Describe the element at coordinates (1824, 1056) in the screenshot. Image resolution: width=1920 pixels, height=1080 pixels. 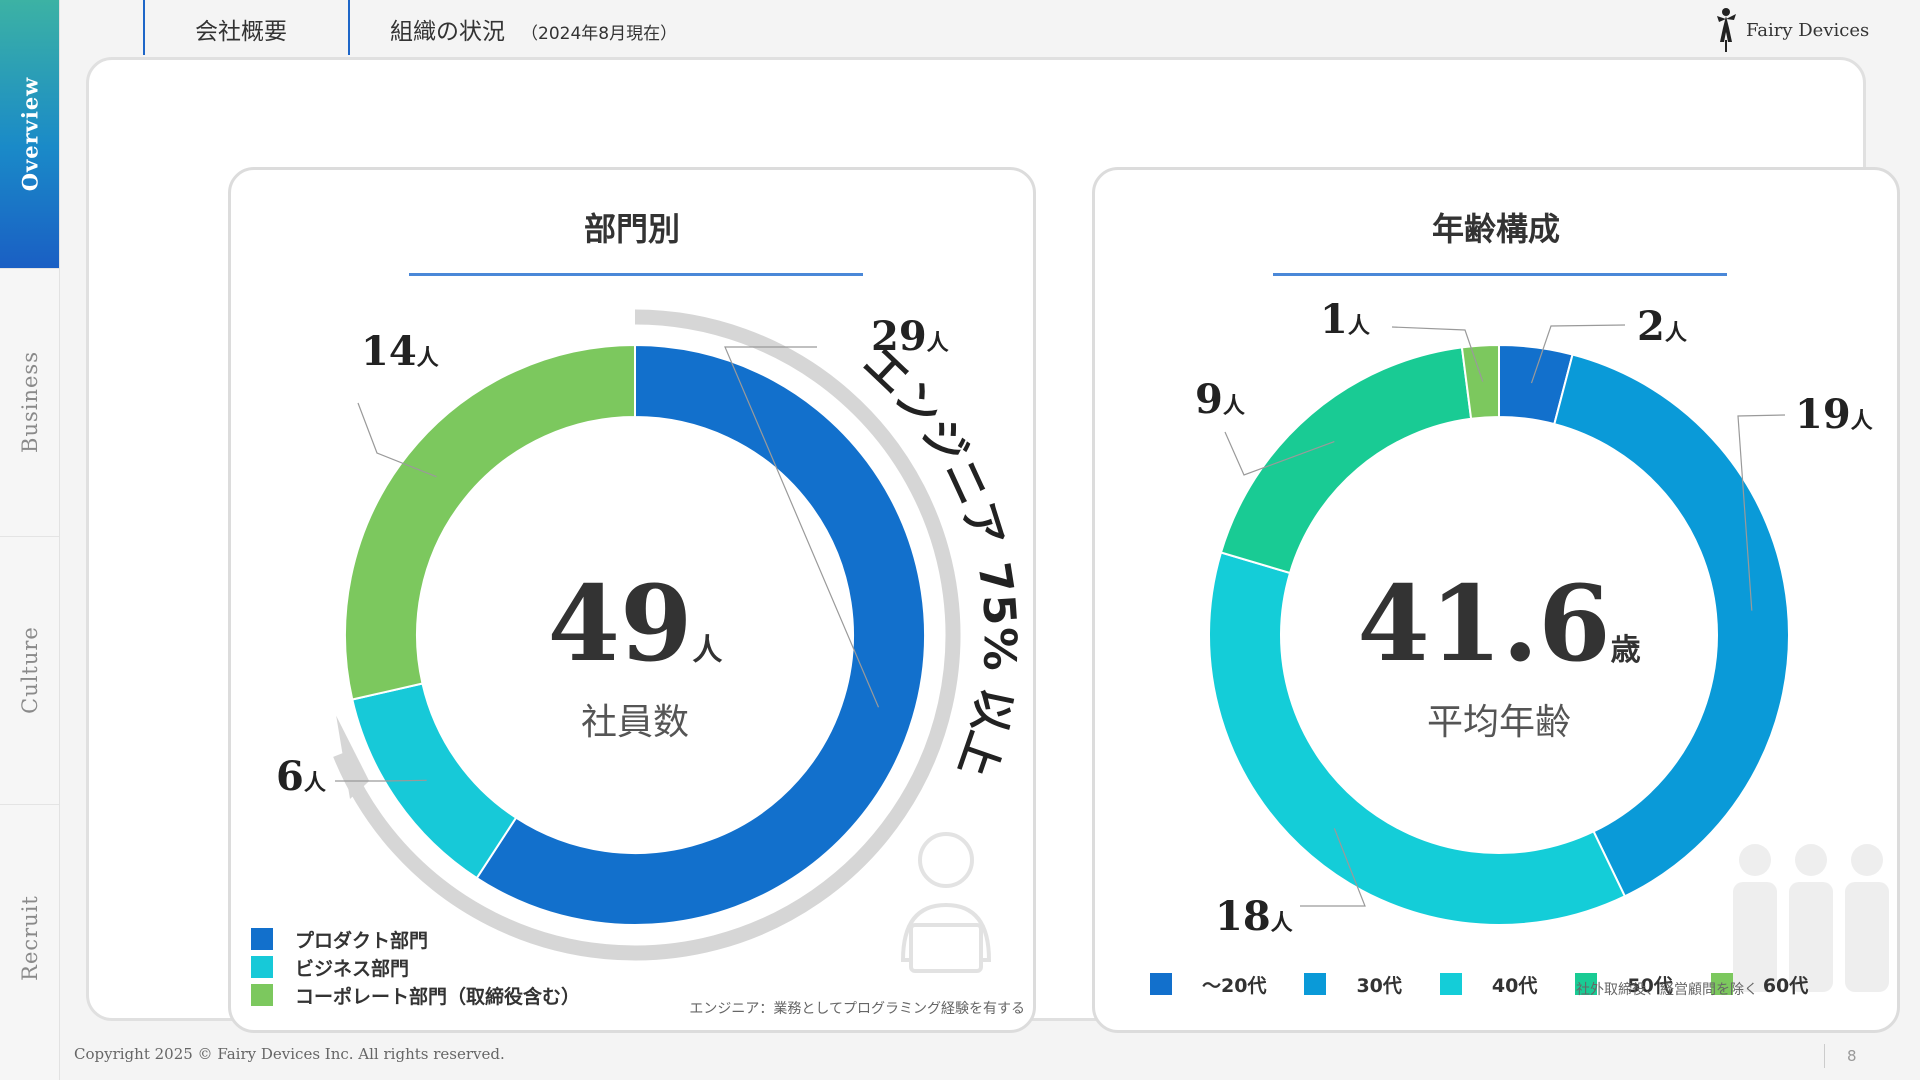
I see `page-divider` at that location.